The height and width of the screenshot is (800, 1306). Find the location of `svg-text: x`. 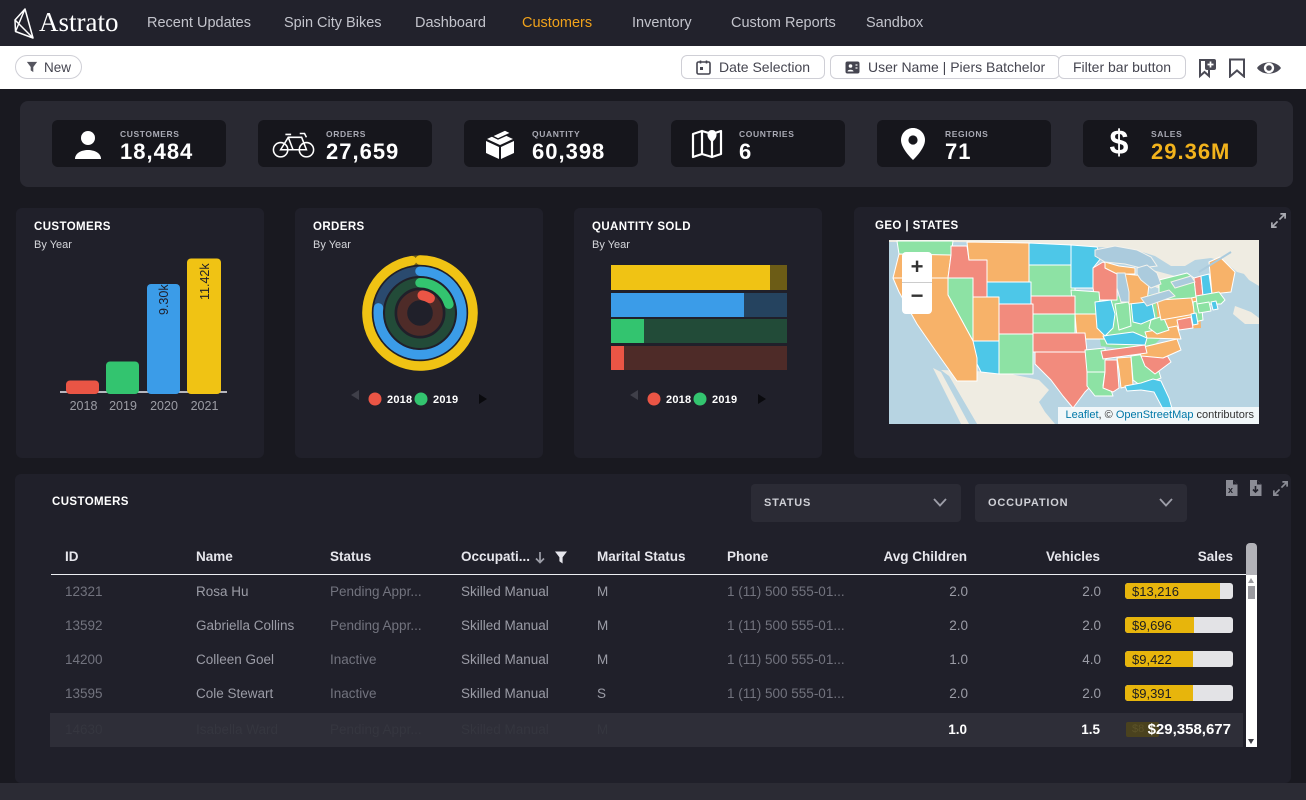

svg-text: x is located at coordinates (1230, 490).